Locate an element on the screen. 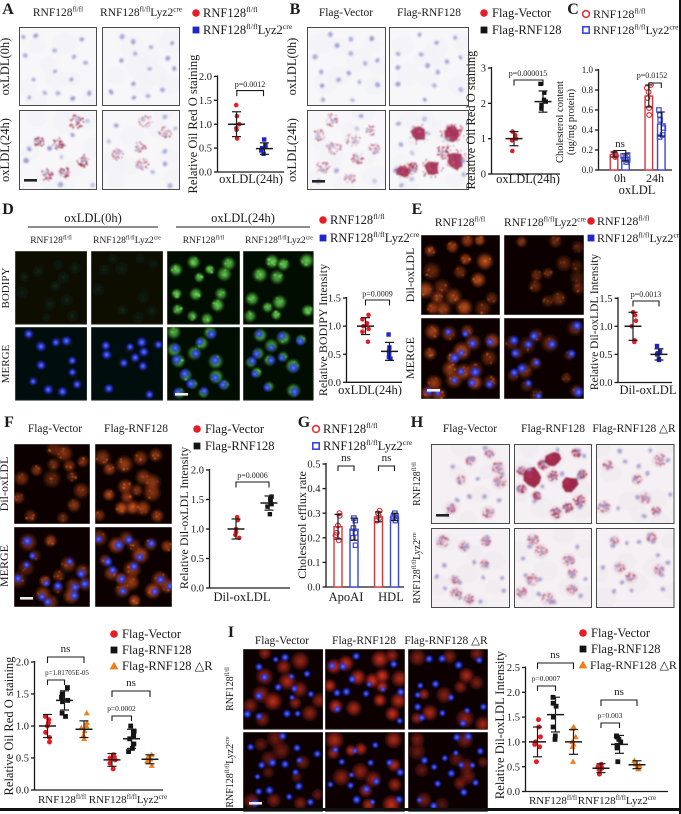 The width and height of the screenshot is (681, 814). svg-text: p=1.81705E-05 is located at coordinates (67, 673).